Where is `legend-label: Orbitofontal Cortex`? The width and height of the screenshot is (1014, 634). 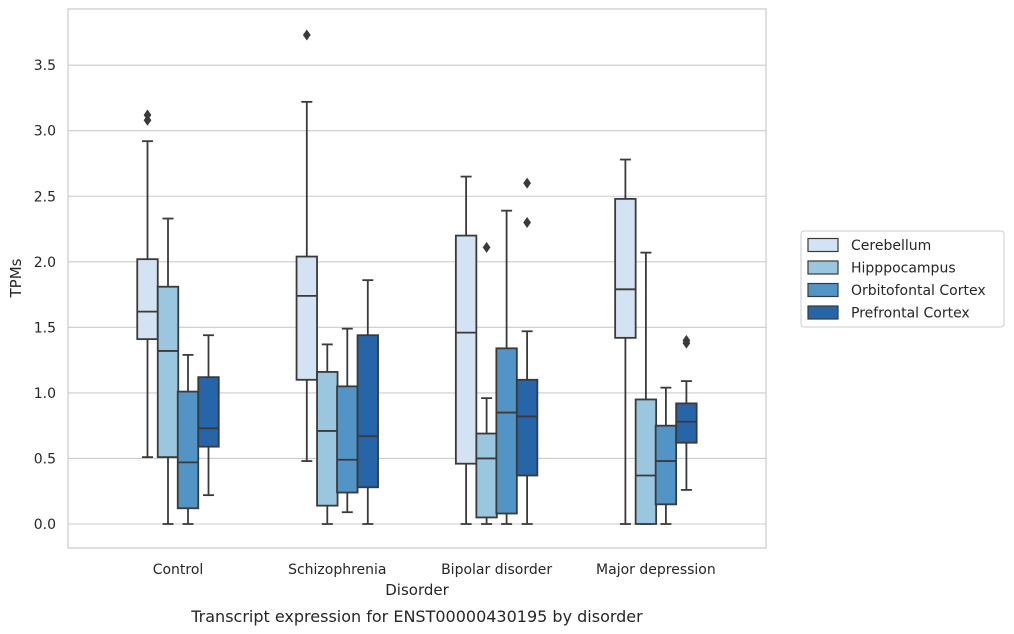 legend-label: Orbitofontal Cortex is located at coordinates (918, 291).